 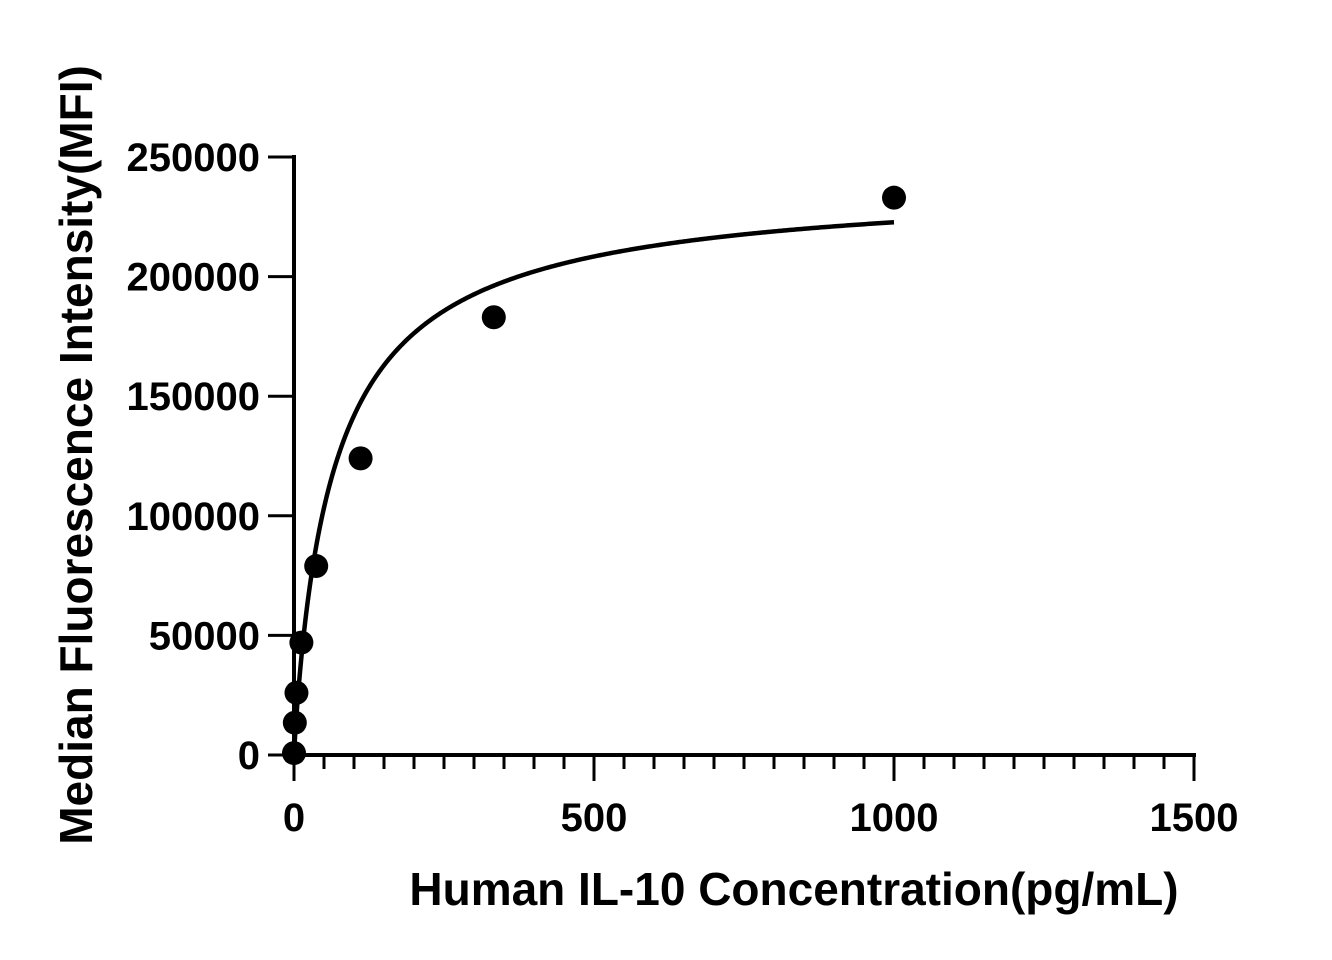 What do you see at coordinates (193, 397) in the screenshot?
I see `y-tick-label: 150000` at bounding box center [193, 397].